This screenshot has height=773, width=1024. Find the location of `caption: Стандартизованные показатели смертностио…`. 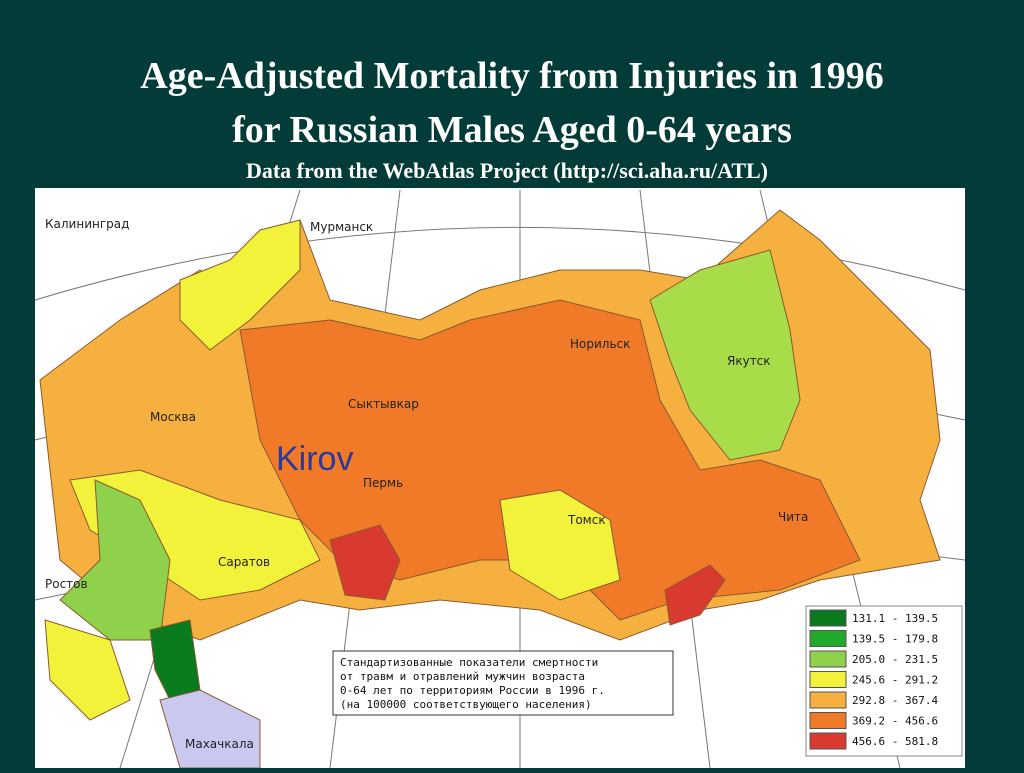

caption: Стандартизованные показатели смертностио… is located at coordinates (472, 683).